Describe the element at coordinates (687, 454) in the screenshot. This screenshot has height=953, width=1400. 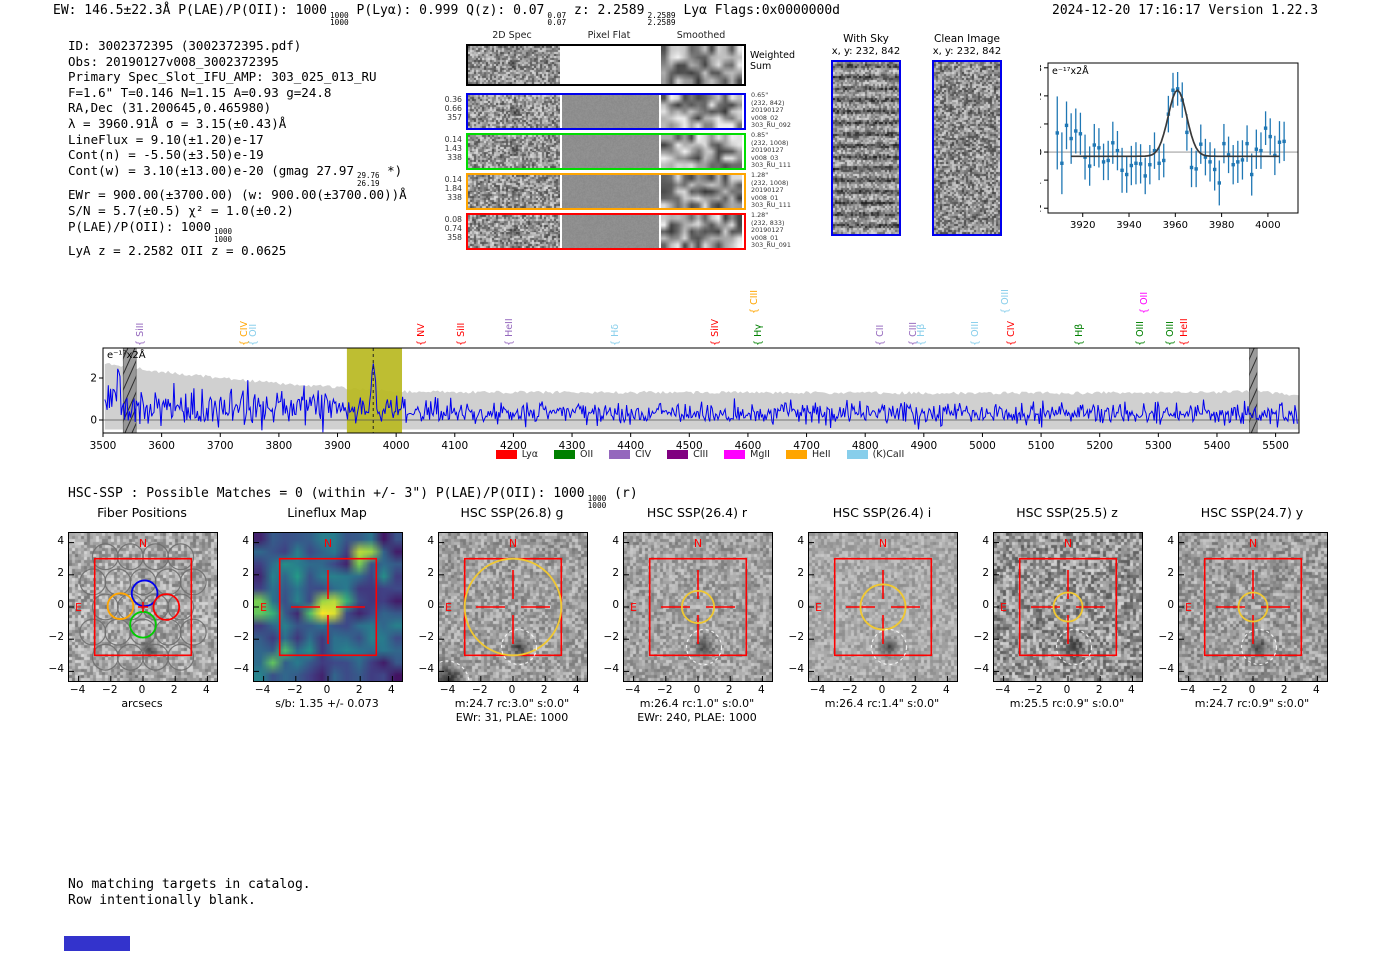
I see `legend-item-CIII: CIII` at that location.